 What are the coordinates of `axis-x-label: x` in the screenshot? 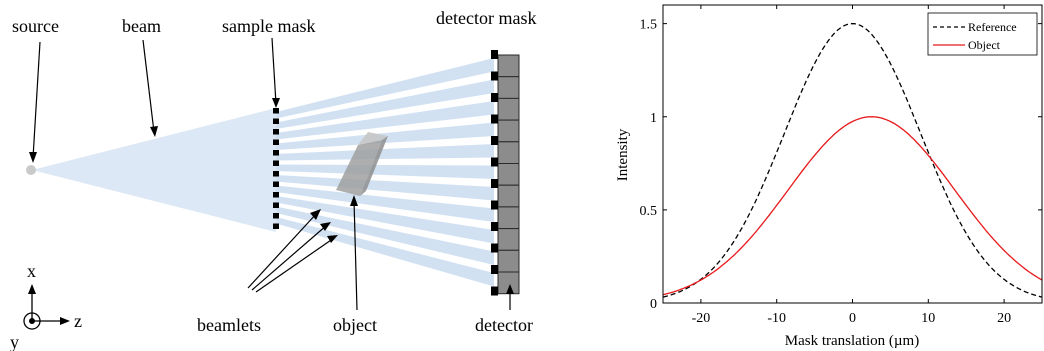 It's located at (31, 271).